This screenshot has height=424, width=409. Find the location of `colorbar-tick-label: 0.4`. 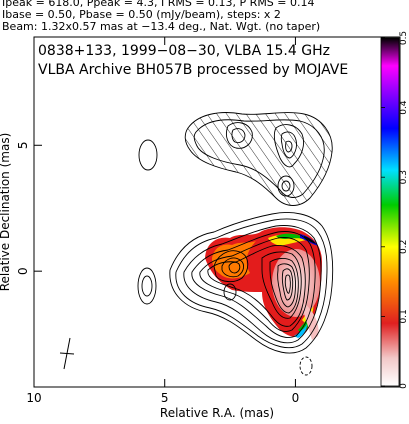

colorbar-tick-label: 0.4 is located at coordinates (404, 107).